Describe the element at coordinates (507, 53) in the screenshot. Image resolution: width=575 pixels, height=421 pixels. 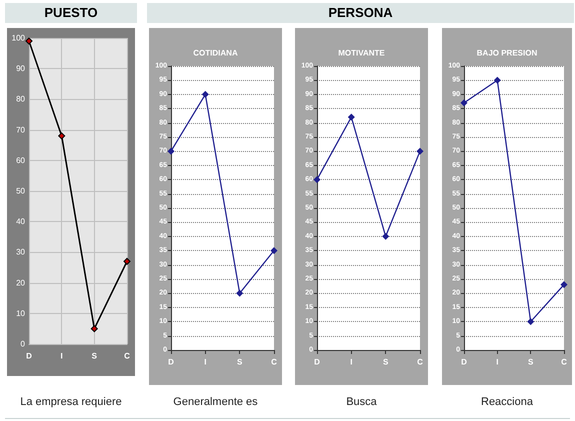
I see `chart-title: BAJO PRESION` at that location.